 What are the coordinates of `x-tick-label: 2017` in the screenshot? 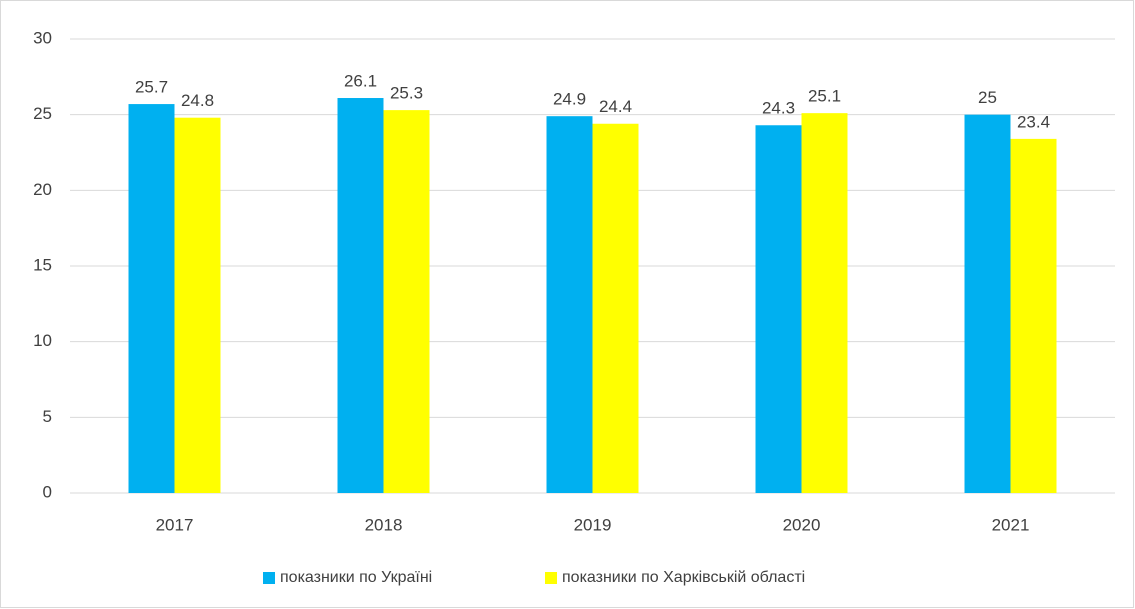 It's located at (175, 524).